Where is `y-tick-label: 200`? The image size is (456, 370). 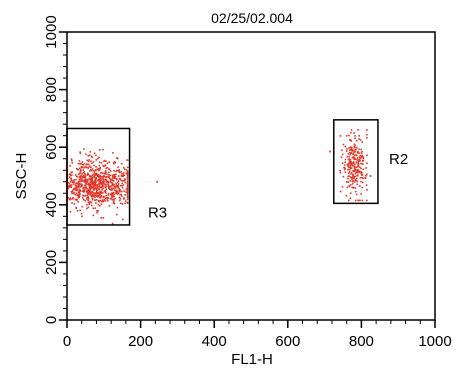
y-tick-label: 200 is located at coordinates (51, 262).